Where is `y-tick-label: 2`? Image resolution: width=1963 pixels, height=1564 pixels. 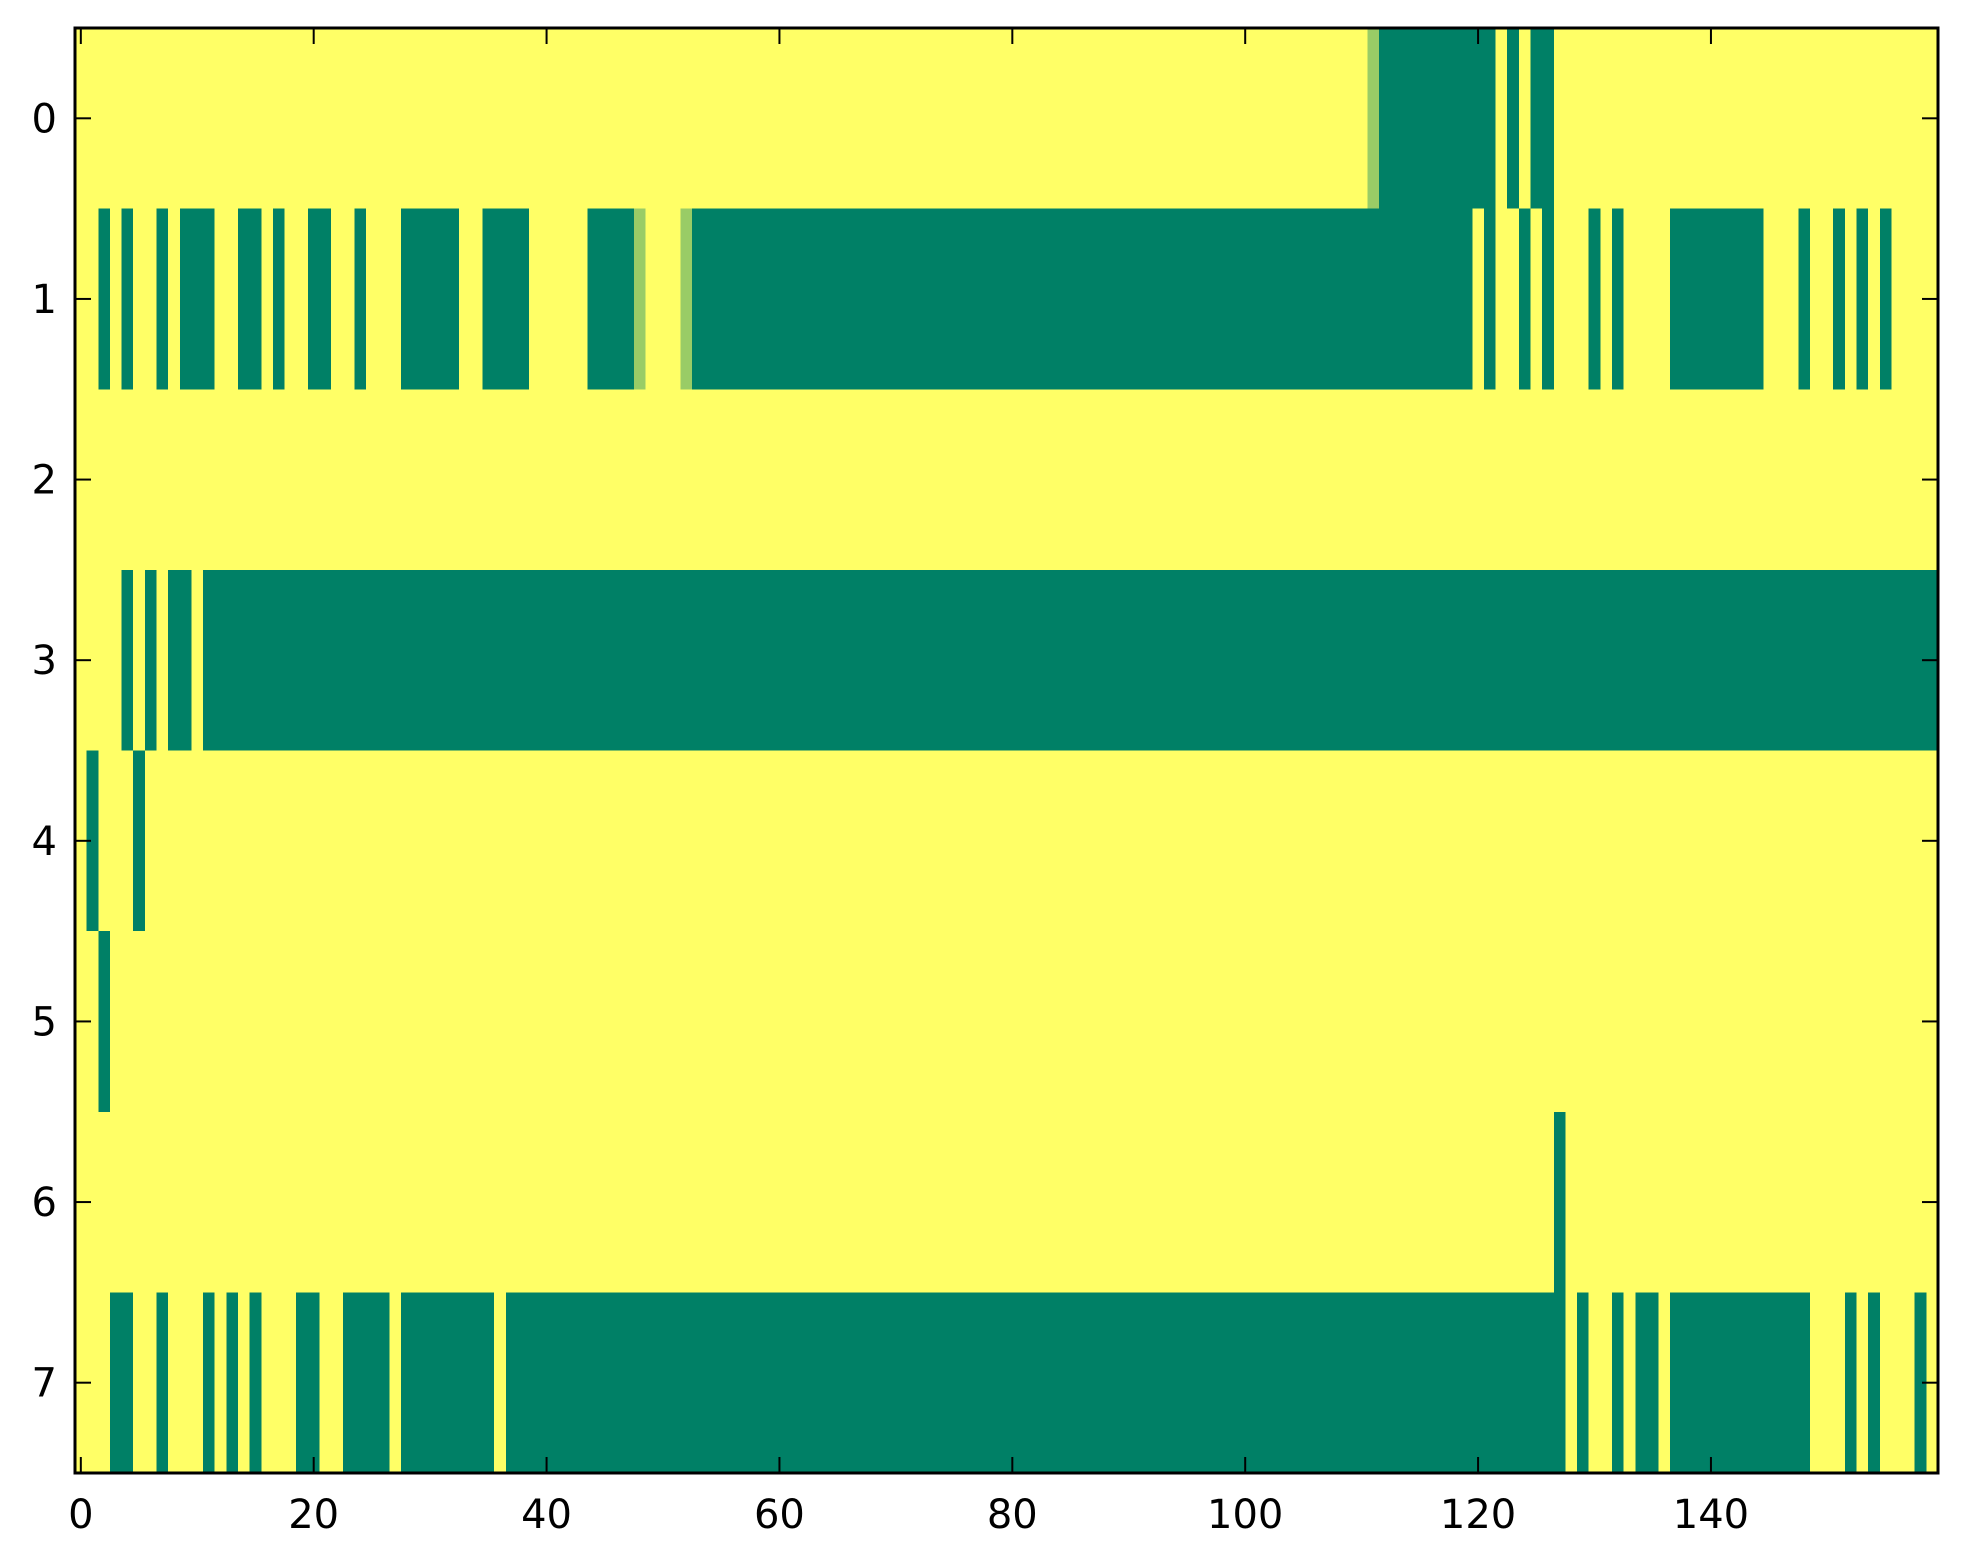
y-tick-label: 2 is located at coordinates (44, 481).